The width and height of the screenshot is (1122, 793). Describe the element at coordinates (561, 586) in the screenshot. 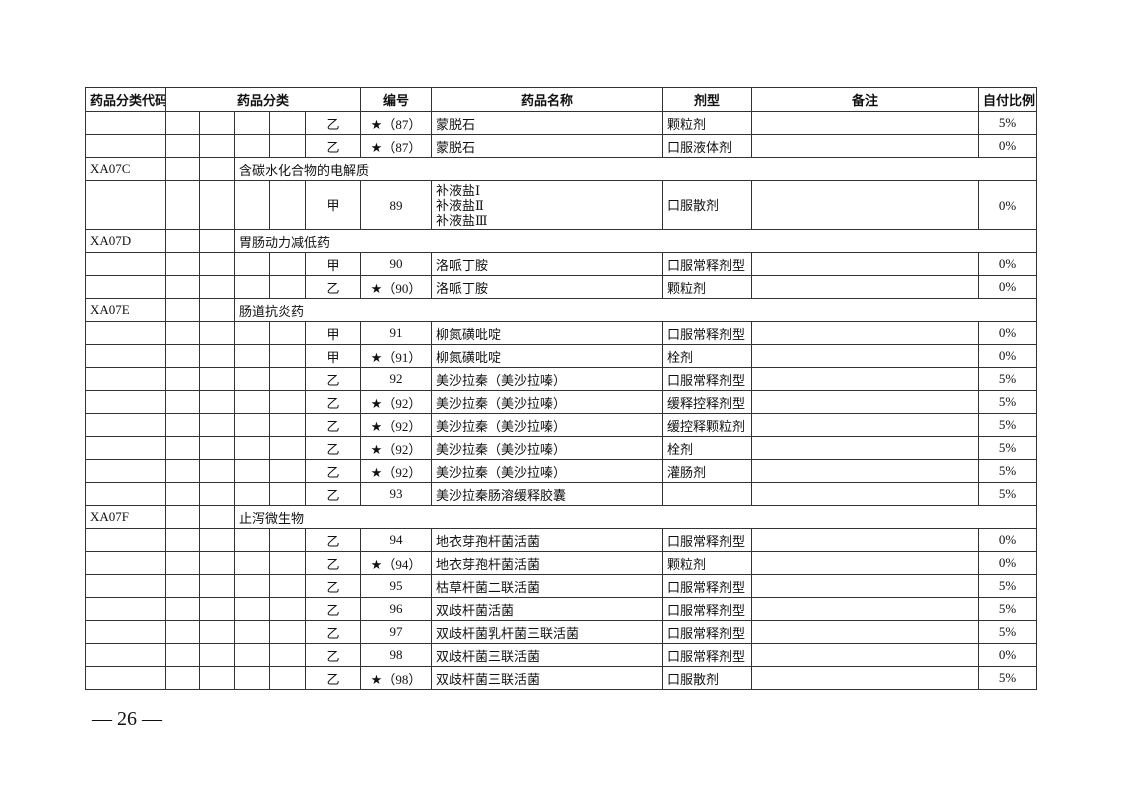

I see `table-row: 乙 95 枯草杆菌二联活菌 口服常释剂型 5%` at that location.